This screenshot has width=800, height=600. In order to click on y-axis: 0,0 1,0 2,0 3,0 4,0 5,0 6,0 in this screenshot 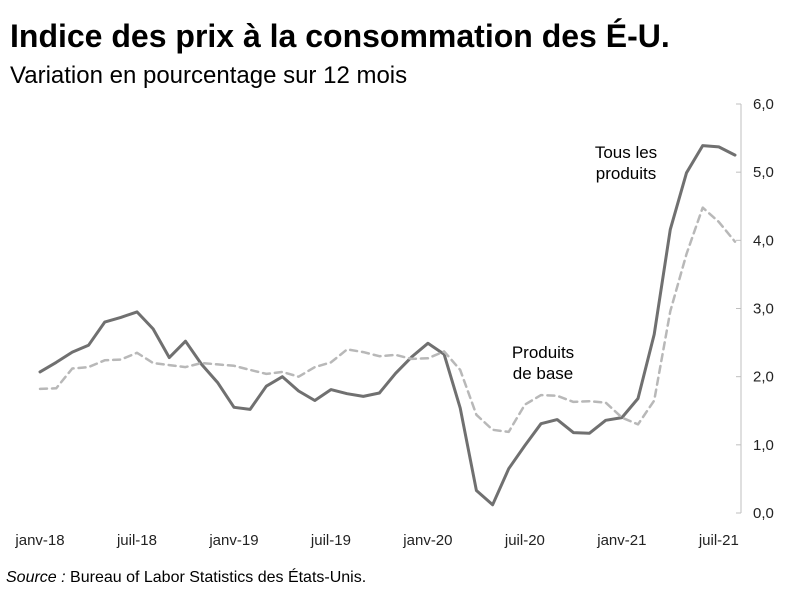, I will do `click(755, 309)`.